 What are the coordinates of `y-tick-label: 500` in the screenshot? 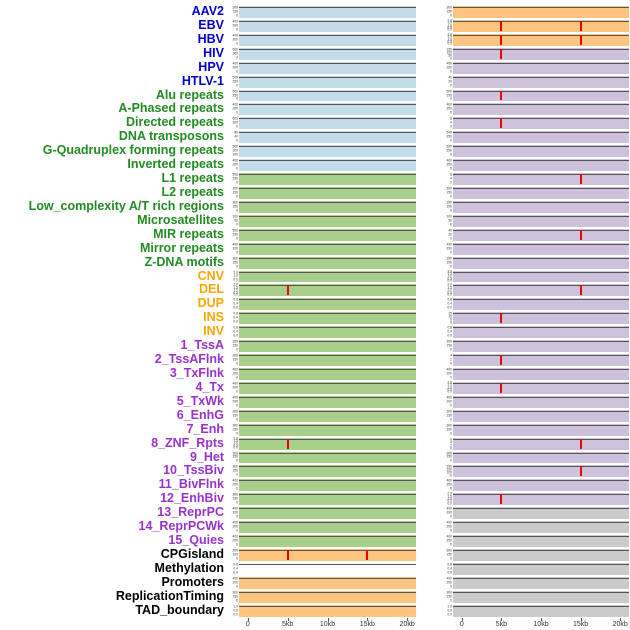 It's located at (235, 175).